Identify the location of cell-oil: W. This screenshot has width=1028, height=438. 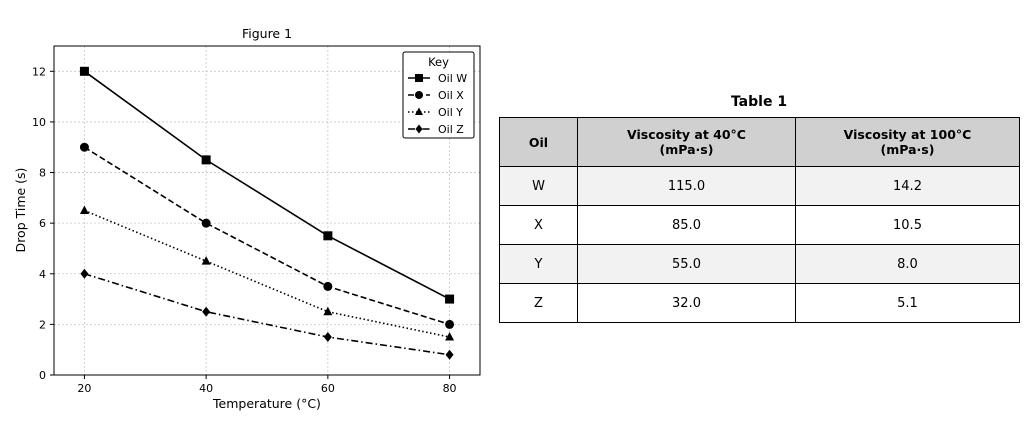
(538, 186).